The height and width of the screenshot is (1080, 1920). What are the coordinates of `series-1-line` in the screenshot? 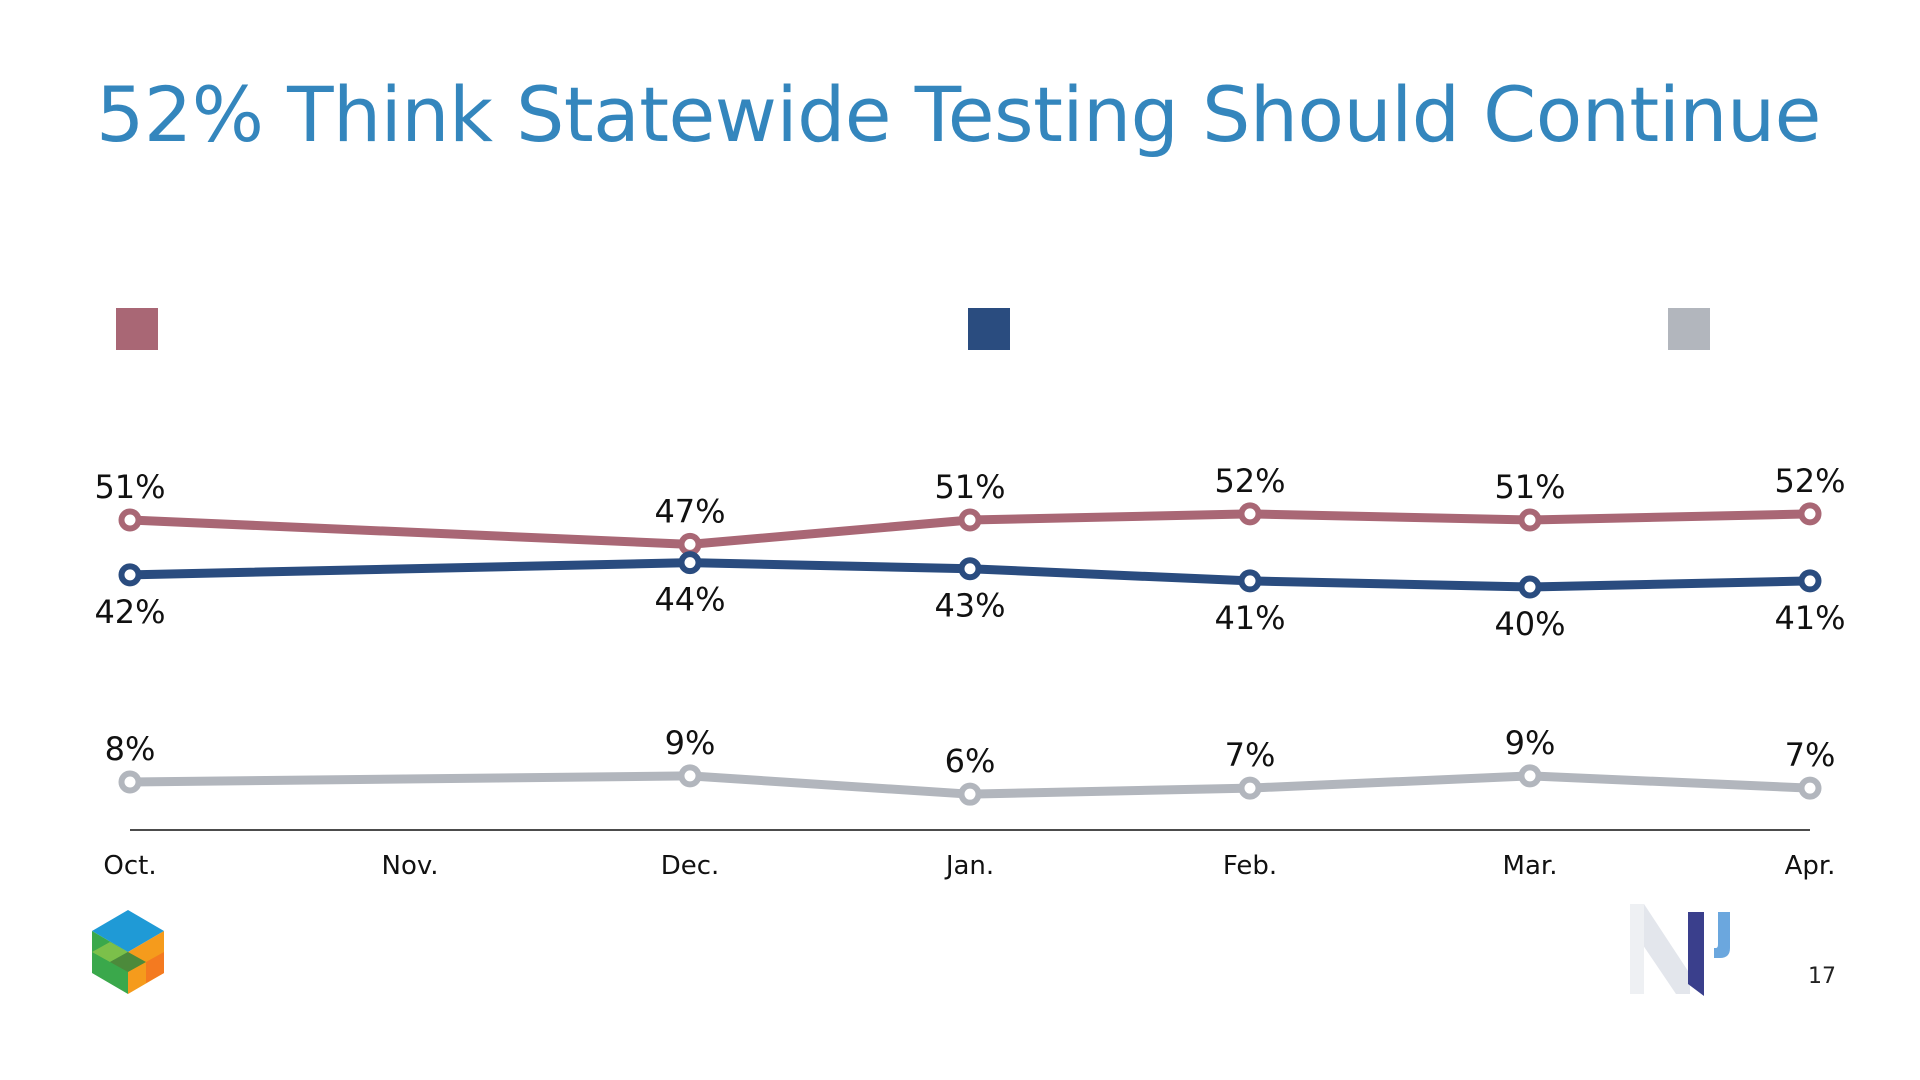 It's located at (970, 529).